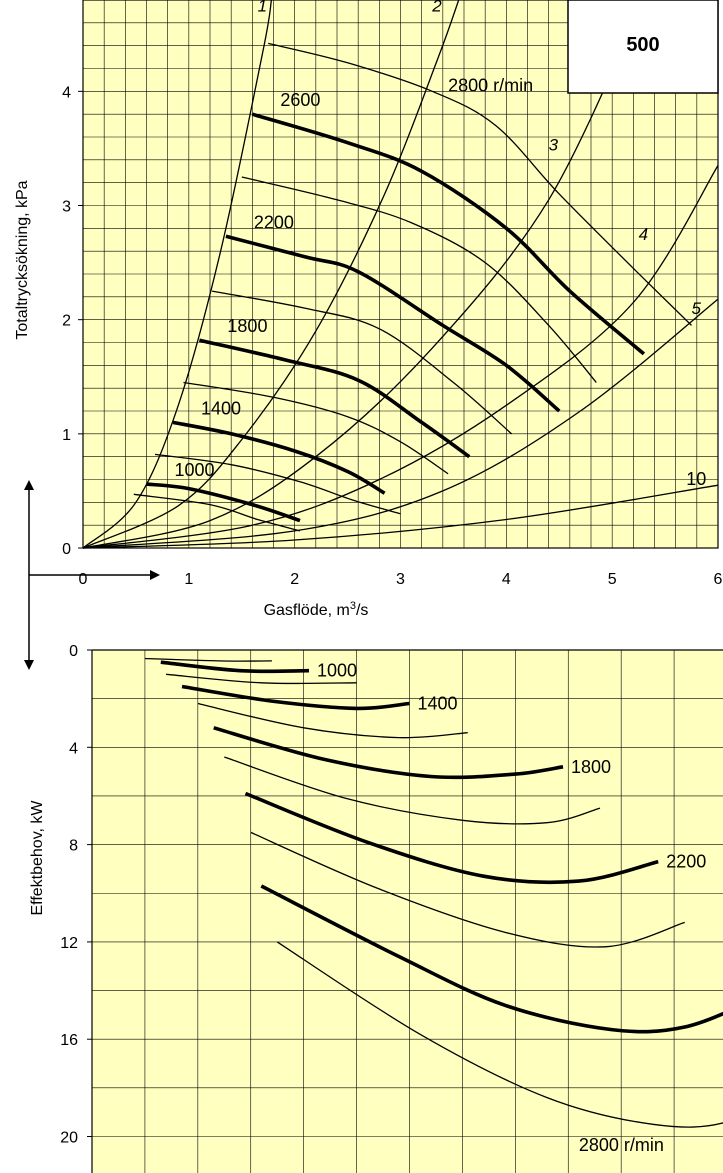 This screenshot has width=723, height=1173. What do you see at coordinates (643, 234) in the screenshot?
I see `system-curve-label-4: 4` at bounding box center [643, 234].